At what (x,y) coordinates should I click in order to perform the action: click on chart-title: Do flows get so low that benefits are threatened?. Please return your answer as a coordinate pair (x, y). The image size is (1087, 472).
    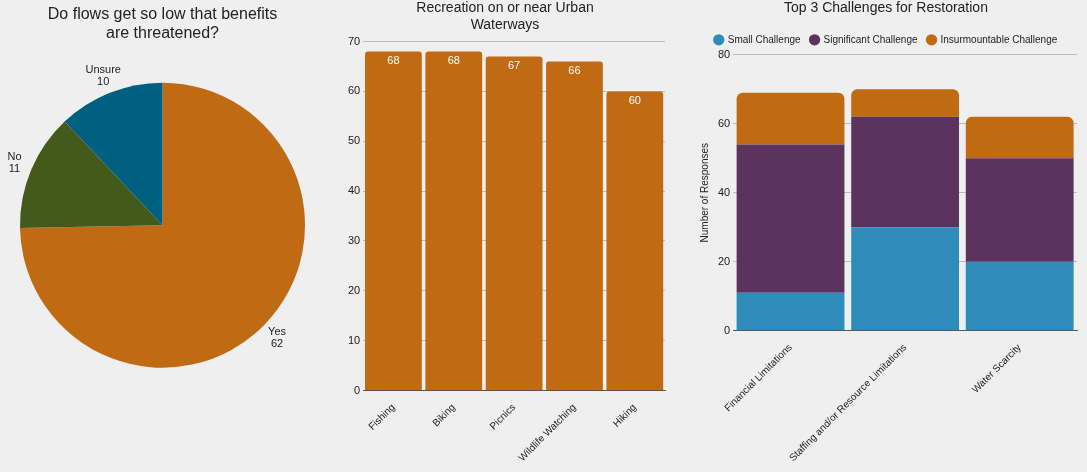
    Looking at the image, I should click on (162, 23).